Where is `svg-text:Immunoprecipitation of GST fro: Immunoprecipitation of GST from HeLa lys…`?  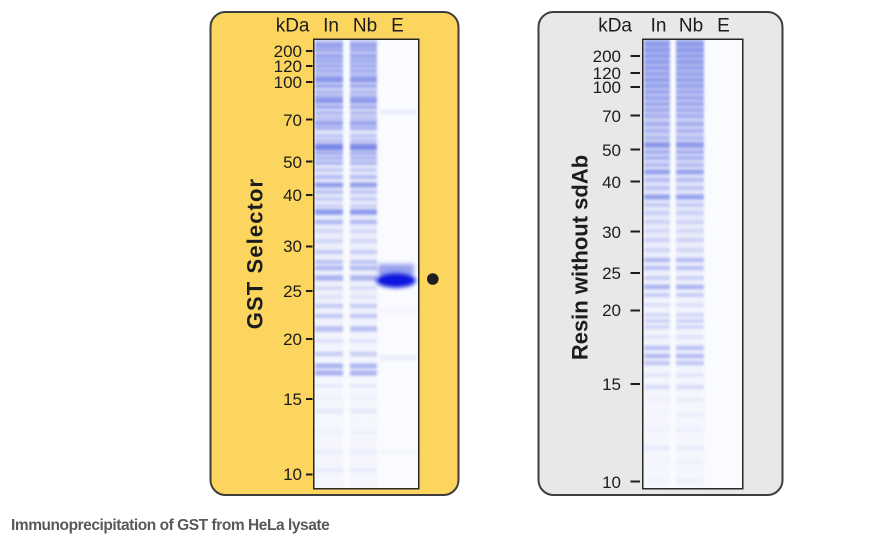 svg-text:Immunoprecipitation of GST fro: Immunoprecipitation of GST from HeLa lys… is located at coordinates (170, 525).